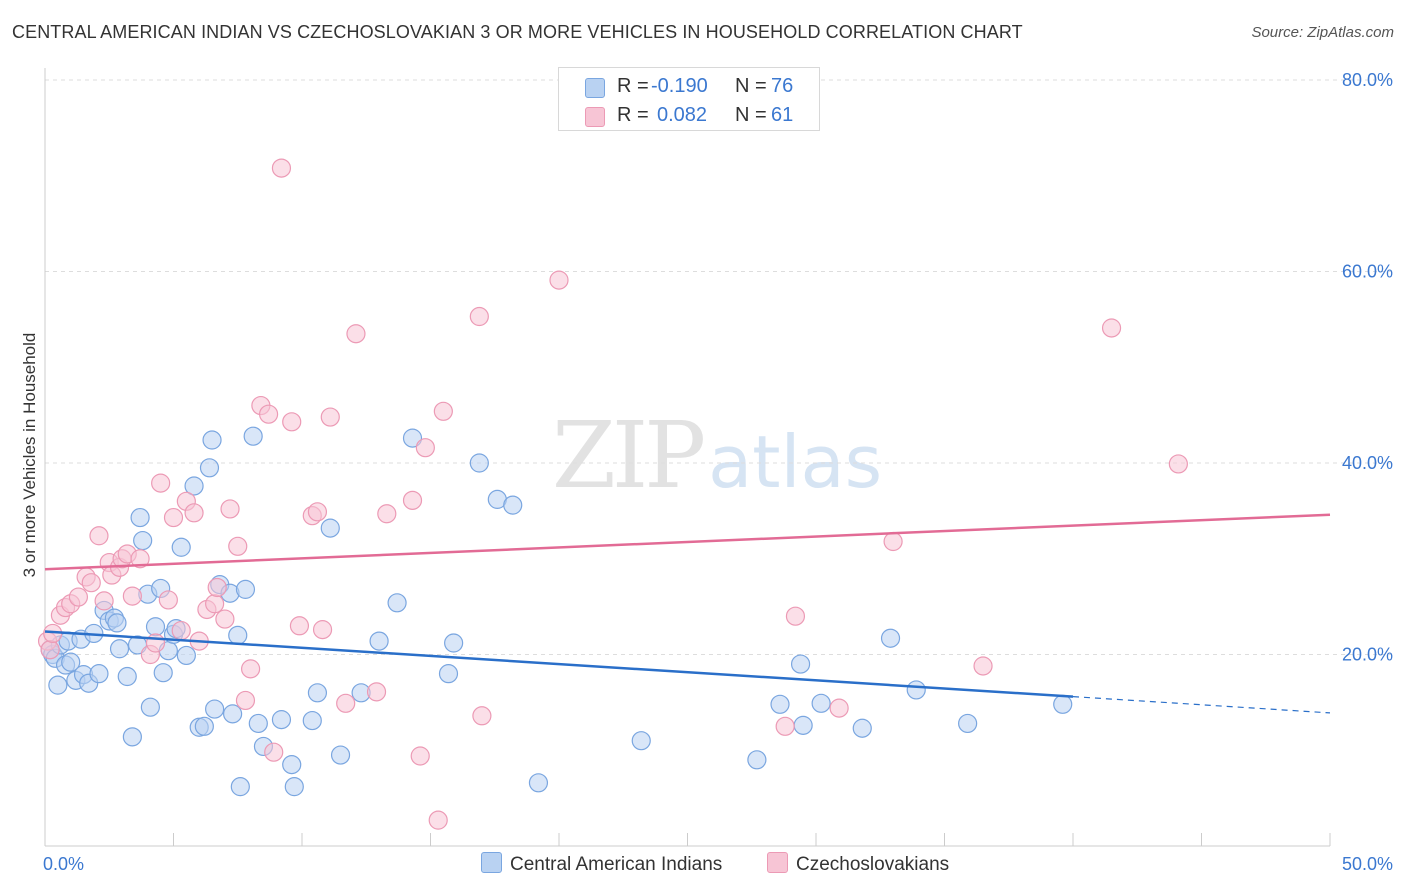  I want to click on trend-line-czechoslovakians, so click(687, 542).